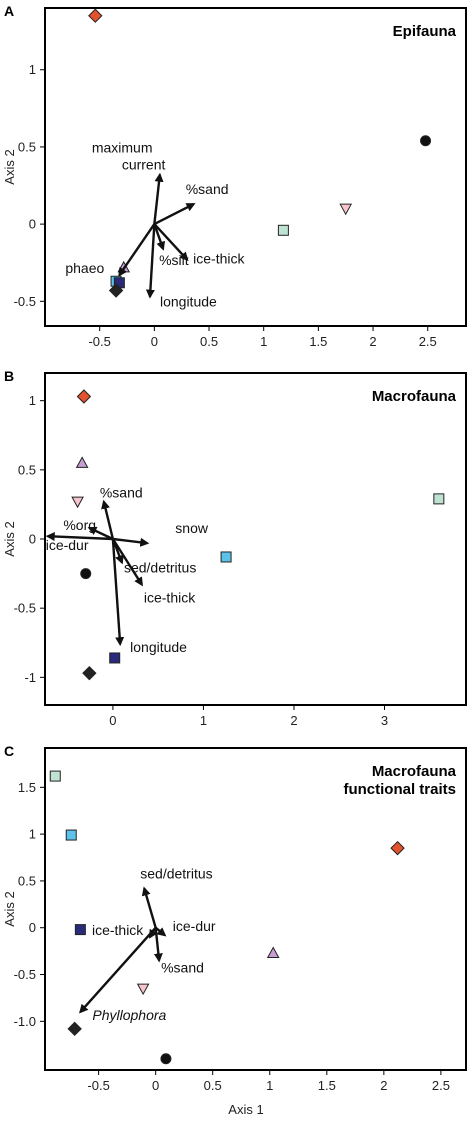 The image size is (476, 1122). Describe the element at coordinates (9, 751) in the screenshot. I see `panel-letter: C` at that location.